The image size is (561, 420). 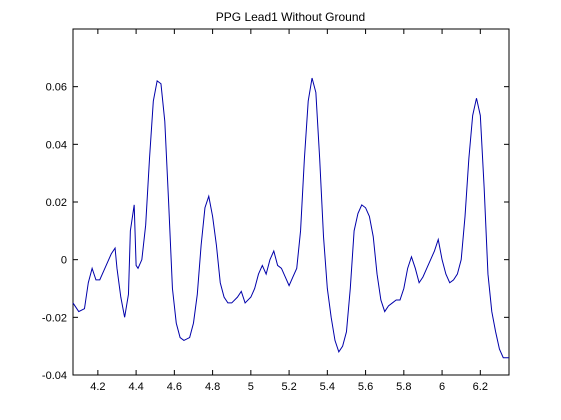 What do you see at coordinates (54, 318) in the screenshot?
I see `y-tick-label: -0.02` at bounding box center [54, 318].